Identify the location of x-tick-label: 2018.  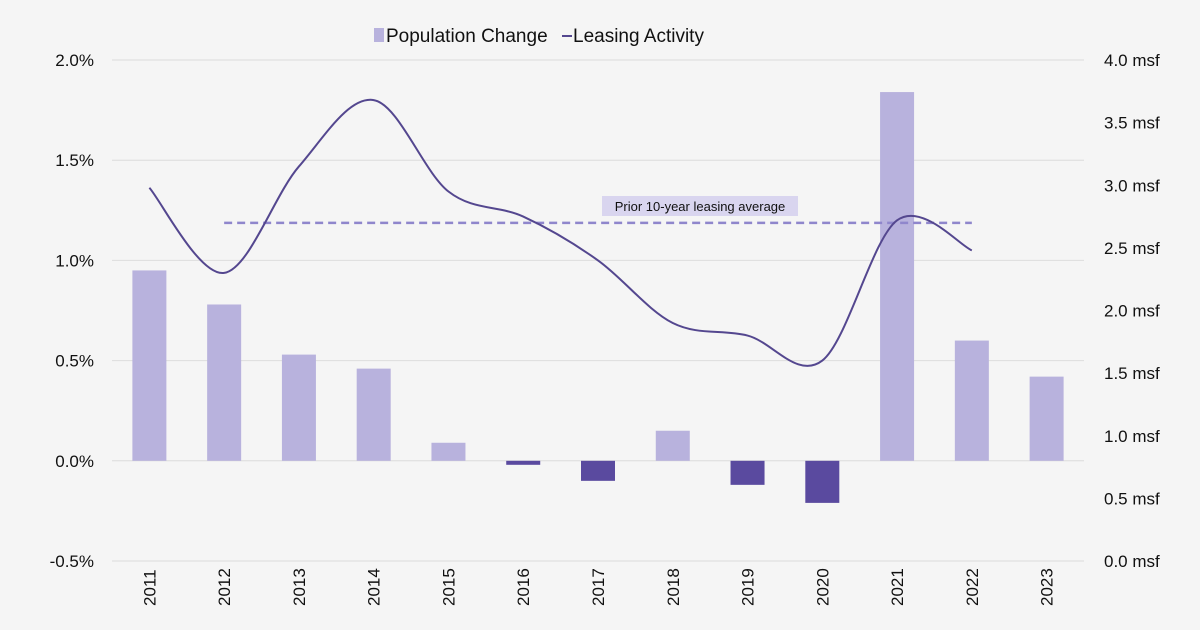
(673, 587).